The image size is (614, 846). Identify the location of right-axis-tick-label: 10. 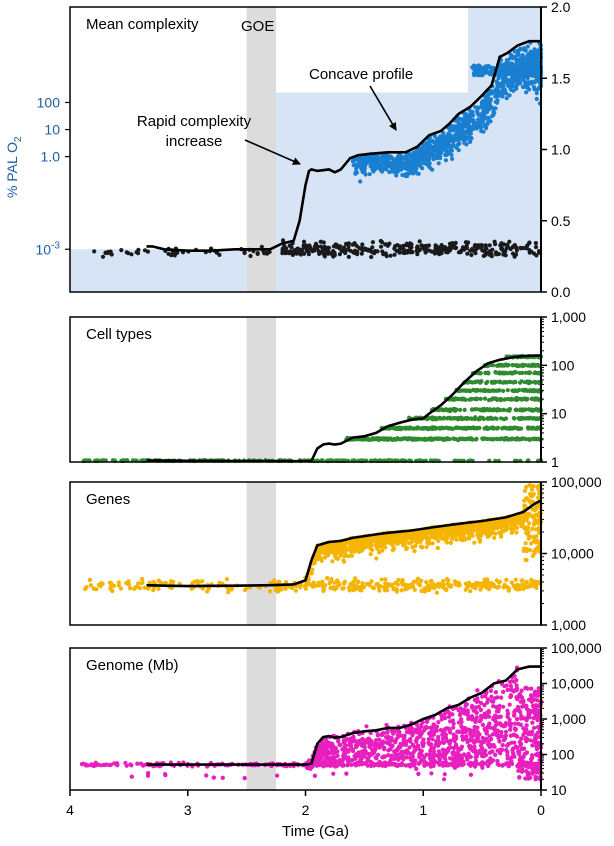
(559, 414).